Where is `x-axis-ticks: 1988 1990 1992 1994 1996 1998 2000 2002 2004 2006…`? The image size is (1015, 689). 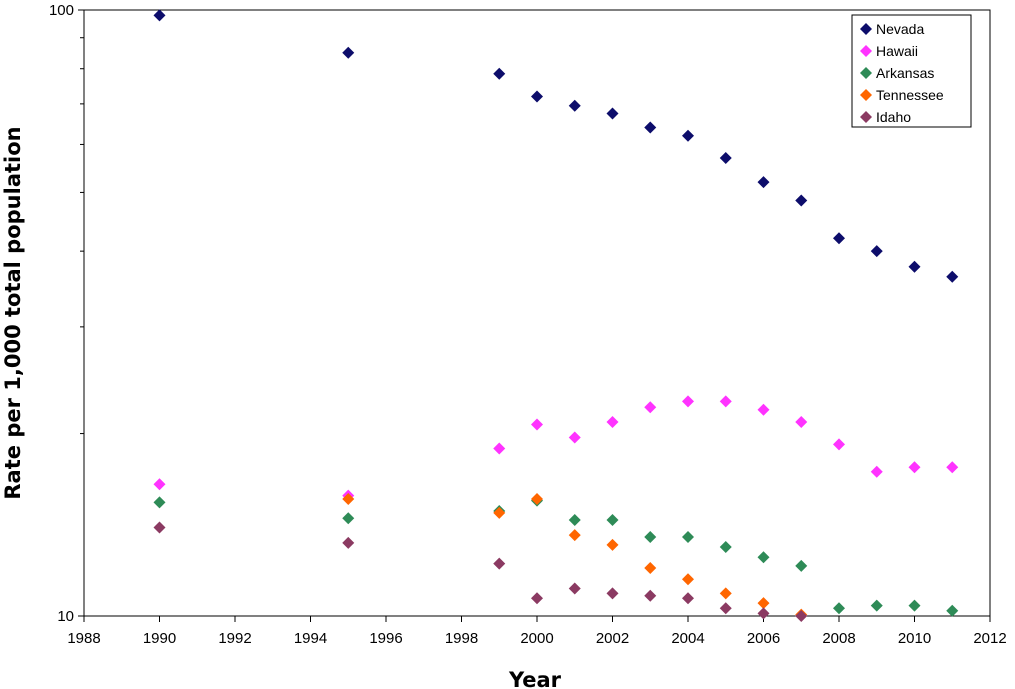
x-axis-ticks: 1988 1990 1992 1994 1996 1998 2000 2002 2004 2006… is located at coordinates (537, 631).